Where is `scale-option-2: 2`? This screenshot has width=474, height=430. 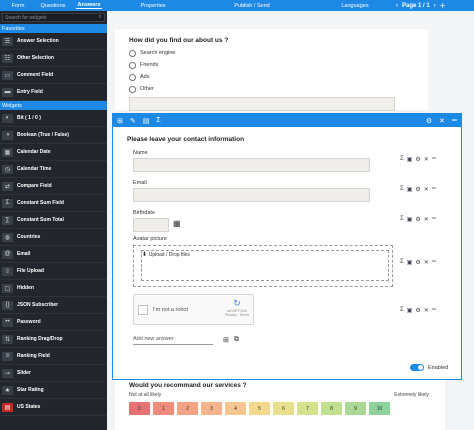
scale-option-2: 2 is located at coordinates (187, 408).